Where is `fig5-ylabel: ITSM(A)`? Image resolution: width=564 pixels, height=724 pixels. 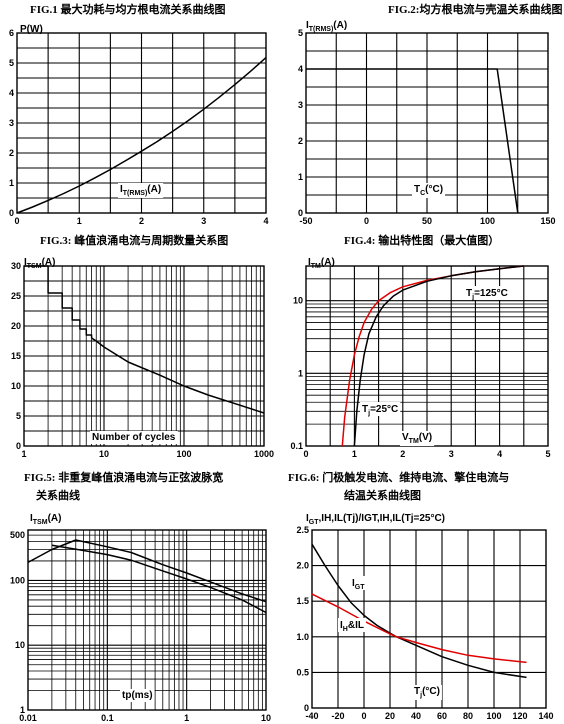
fig5-ylabel: ITSM(A) is located at coordinates (45, 519).